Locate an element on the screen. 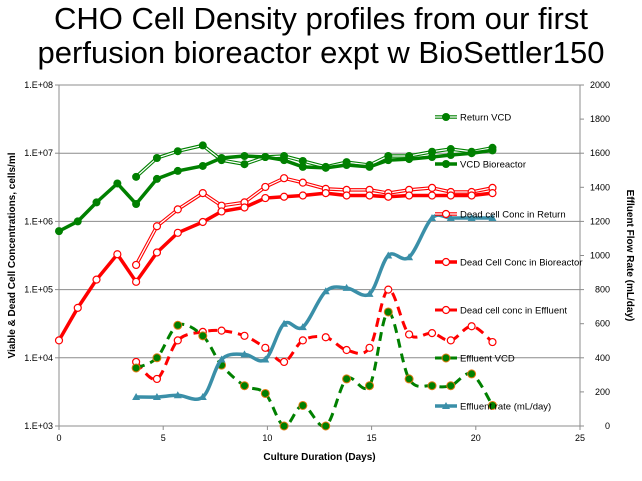 Image resolution: width=642 pixels, height=481 pixels. x-tick-label: 0 is located at coordinates (58, 438).